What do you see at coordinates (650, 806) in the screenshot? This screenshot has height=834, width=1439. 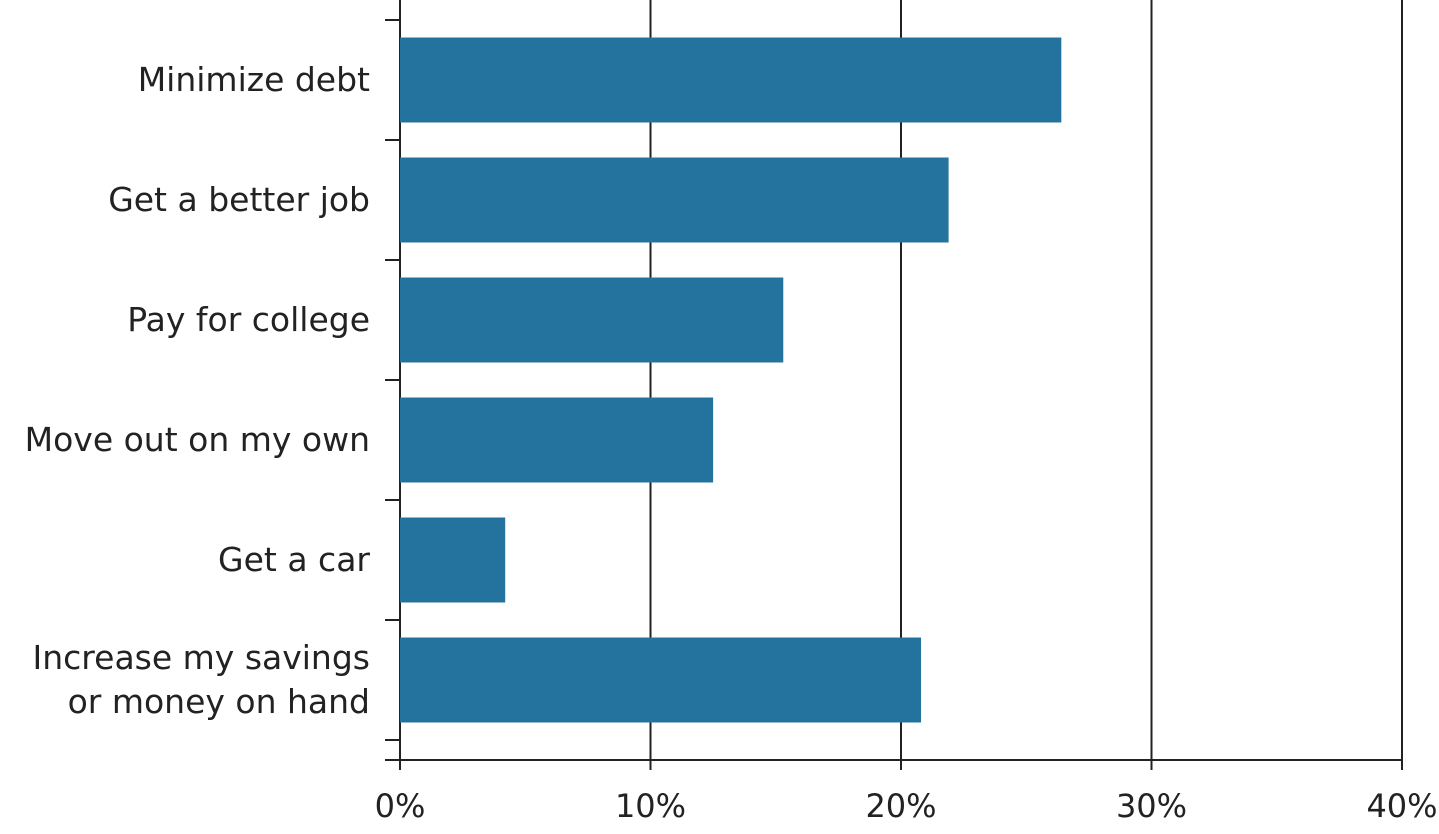 I see `x-tick-label: 10%` at bounding box center [650, 806].